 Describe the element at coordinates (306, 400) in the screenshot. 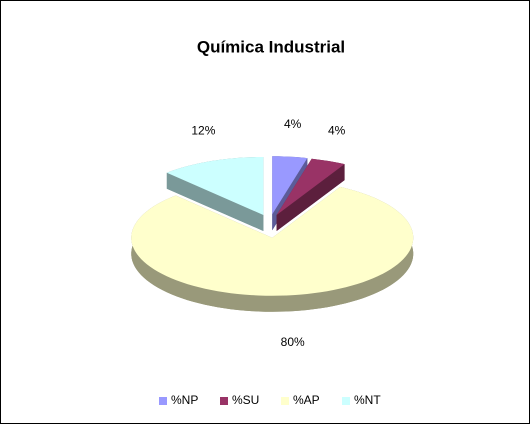

I see `legend-label: %AP` at that location.